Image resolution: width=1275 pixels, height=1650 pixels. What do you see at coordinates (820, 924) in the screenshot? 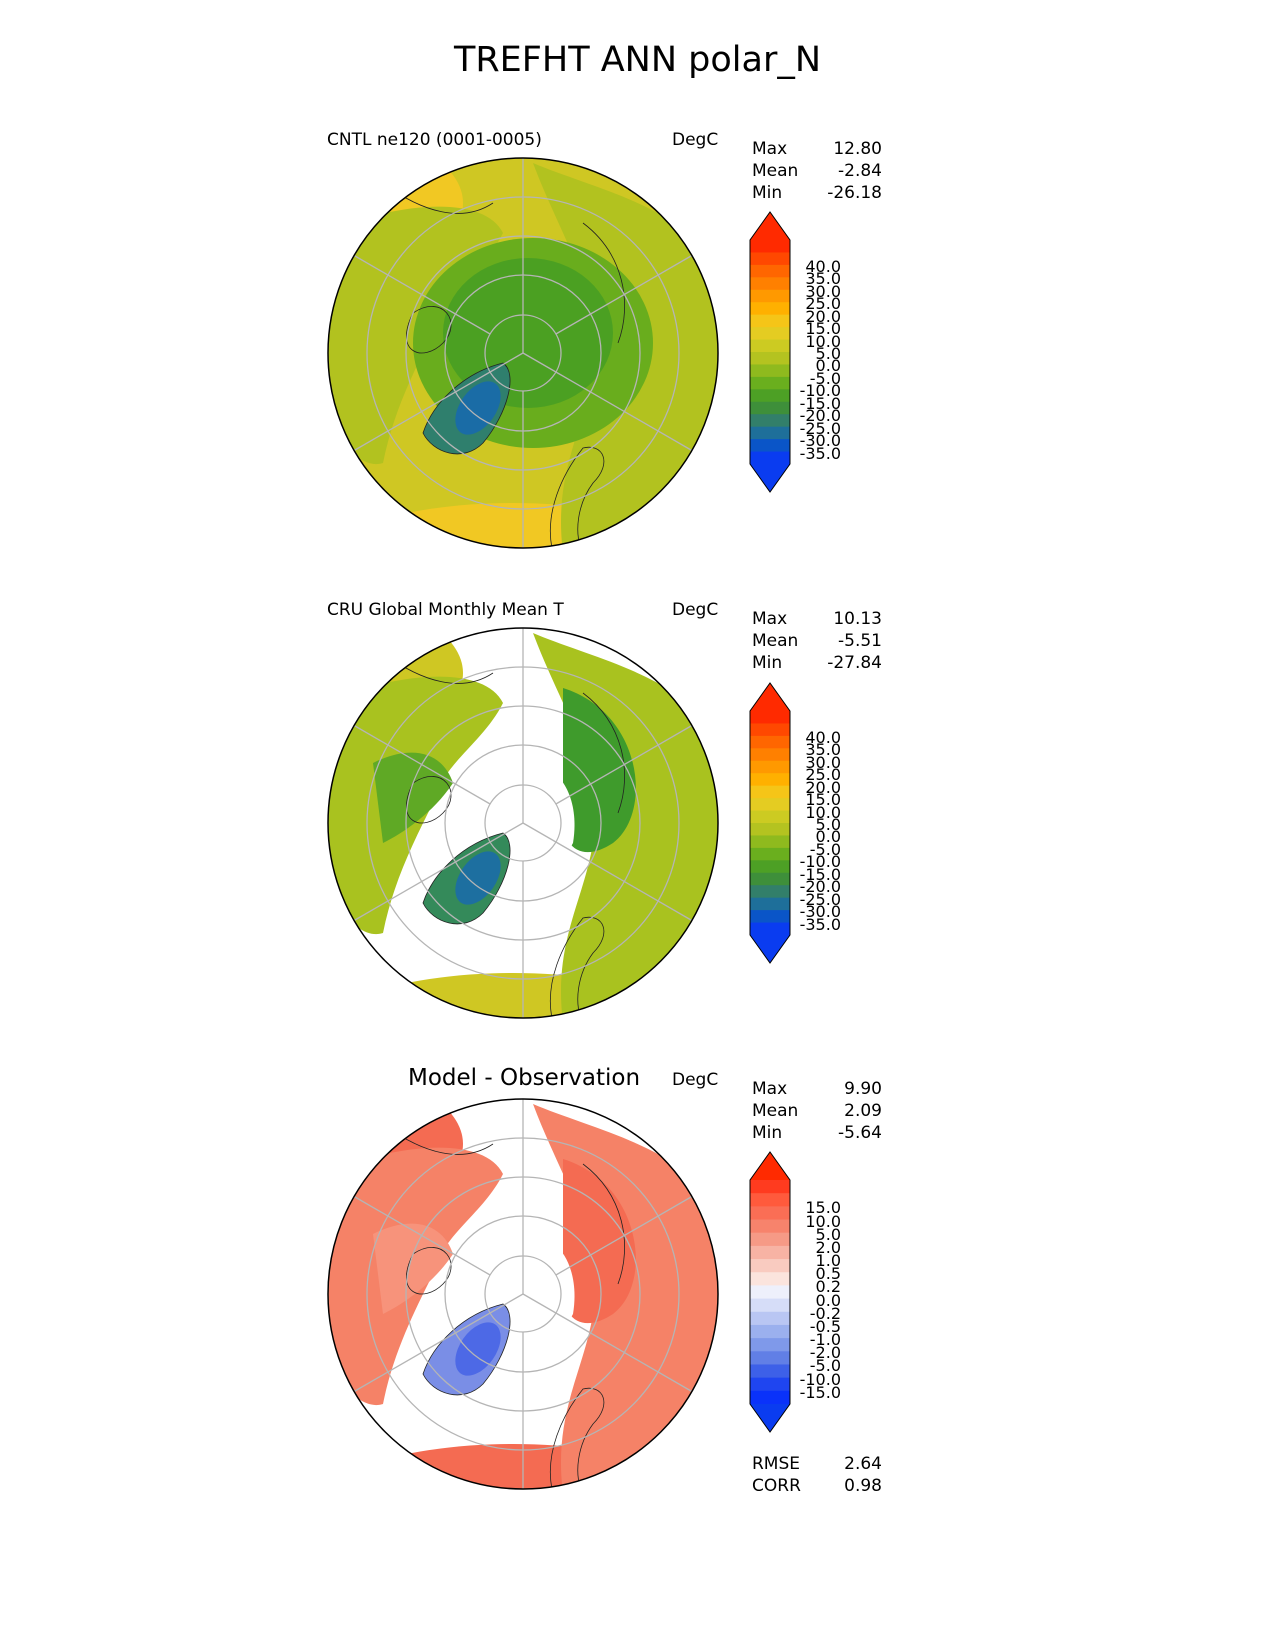
I see `colorbar-tick-label: -35.0` at bounding box center [820, 924].